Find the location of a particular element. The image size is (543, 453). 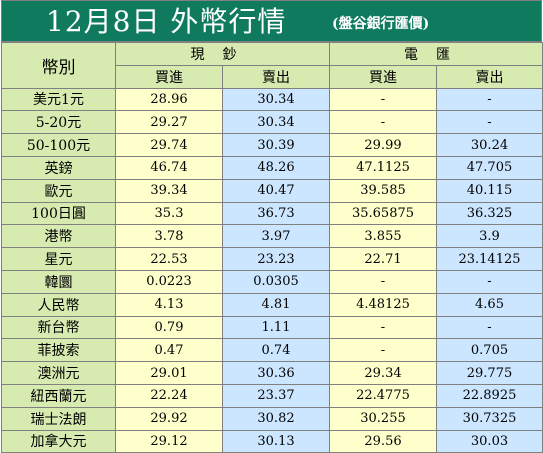

tt-sell-cell: 36.325 is located at coordinates (489, 213).